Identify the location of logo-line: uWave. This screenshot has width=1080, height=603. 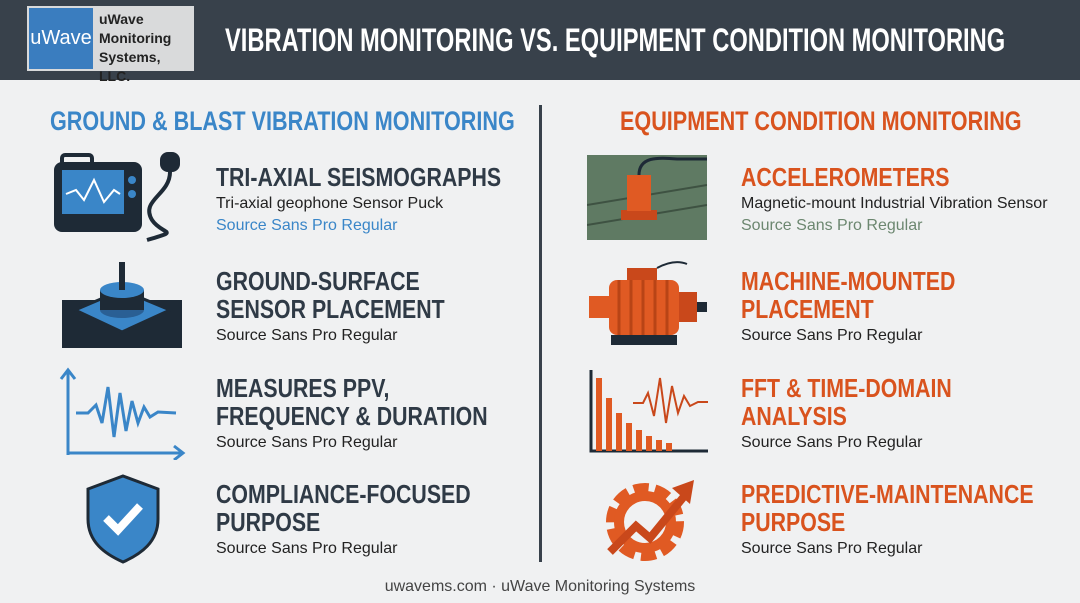
(121, 19).